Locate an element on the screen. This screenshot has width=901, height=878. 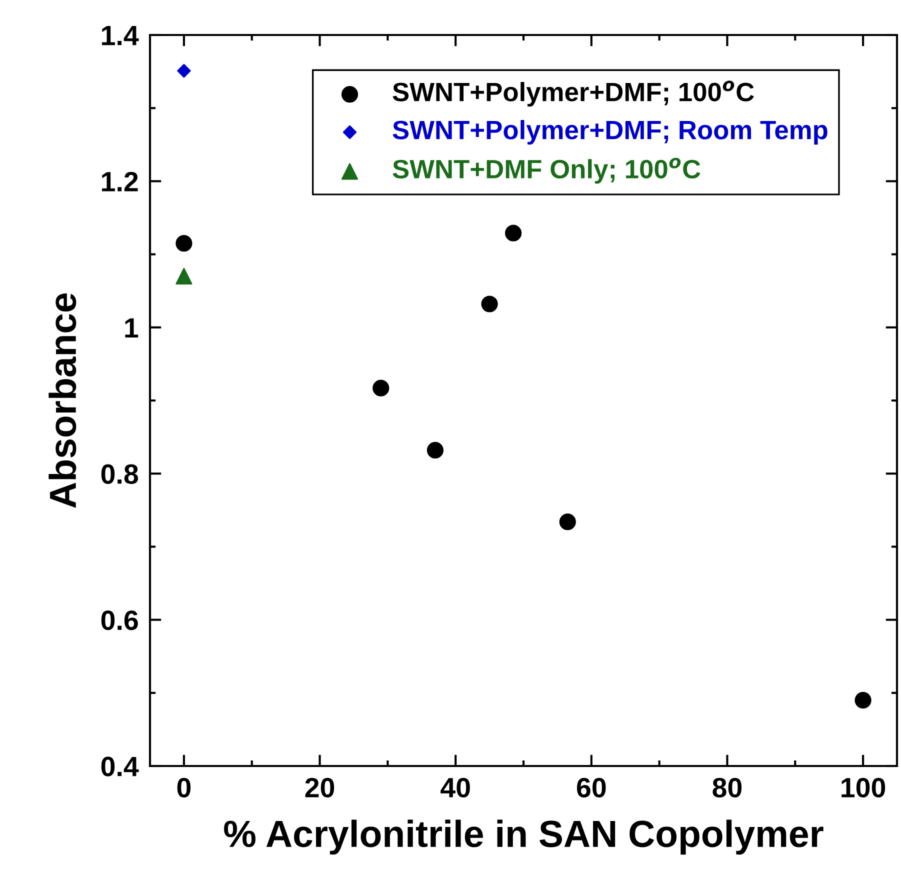
legend-label: SWNT+Polymer+DMF; 100$^{o}$C is located at coordinates (573, 93).